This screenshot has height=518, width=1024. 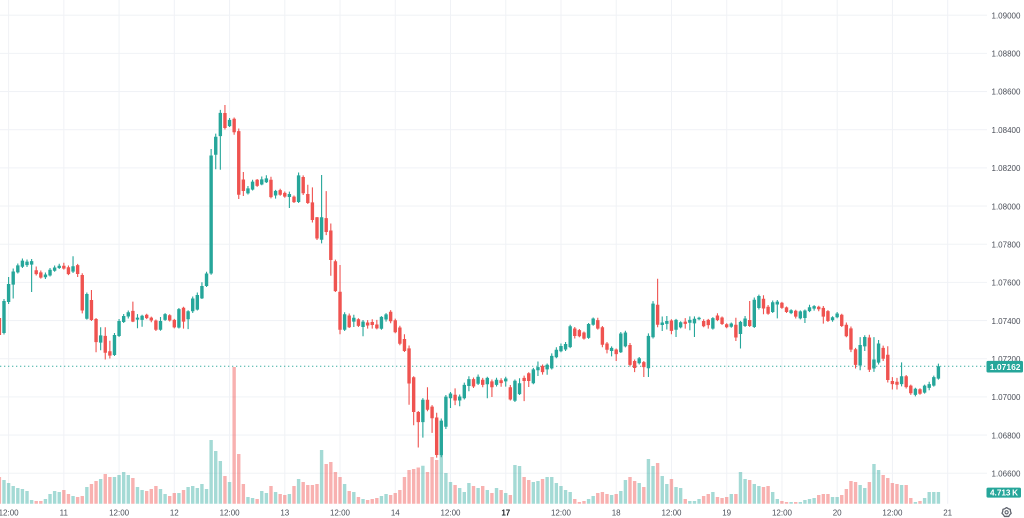 What do you see at coordinates (1006, 397) in the screenshot?
I see `svg-text: 1.07000` at bounding box center [1006, 397].